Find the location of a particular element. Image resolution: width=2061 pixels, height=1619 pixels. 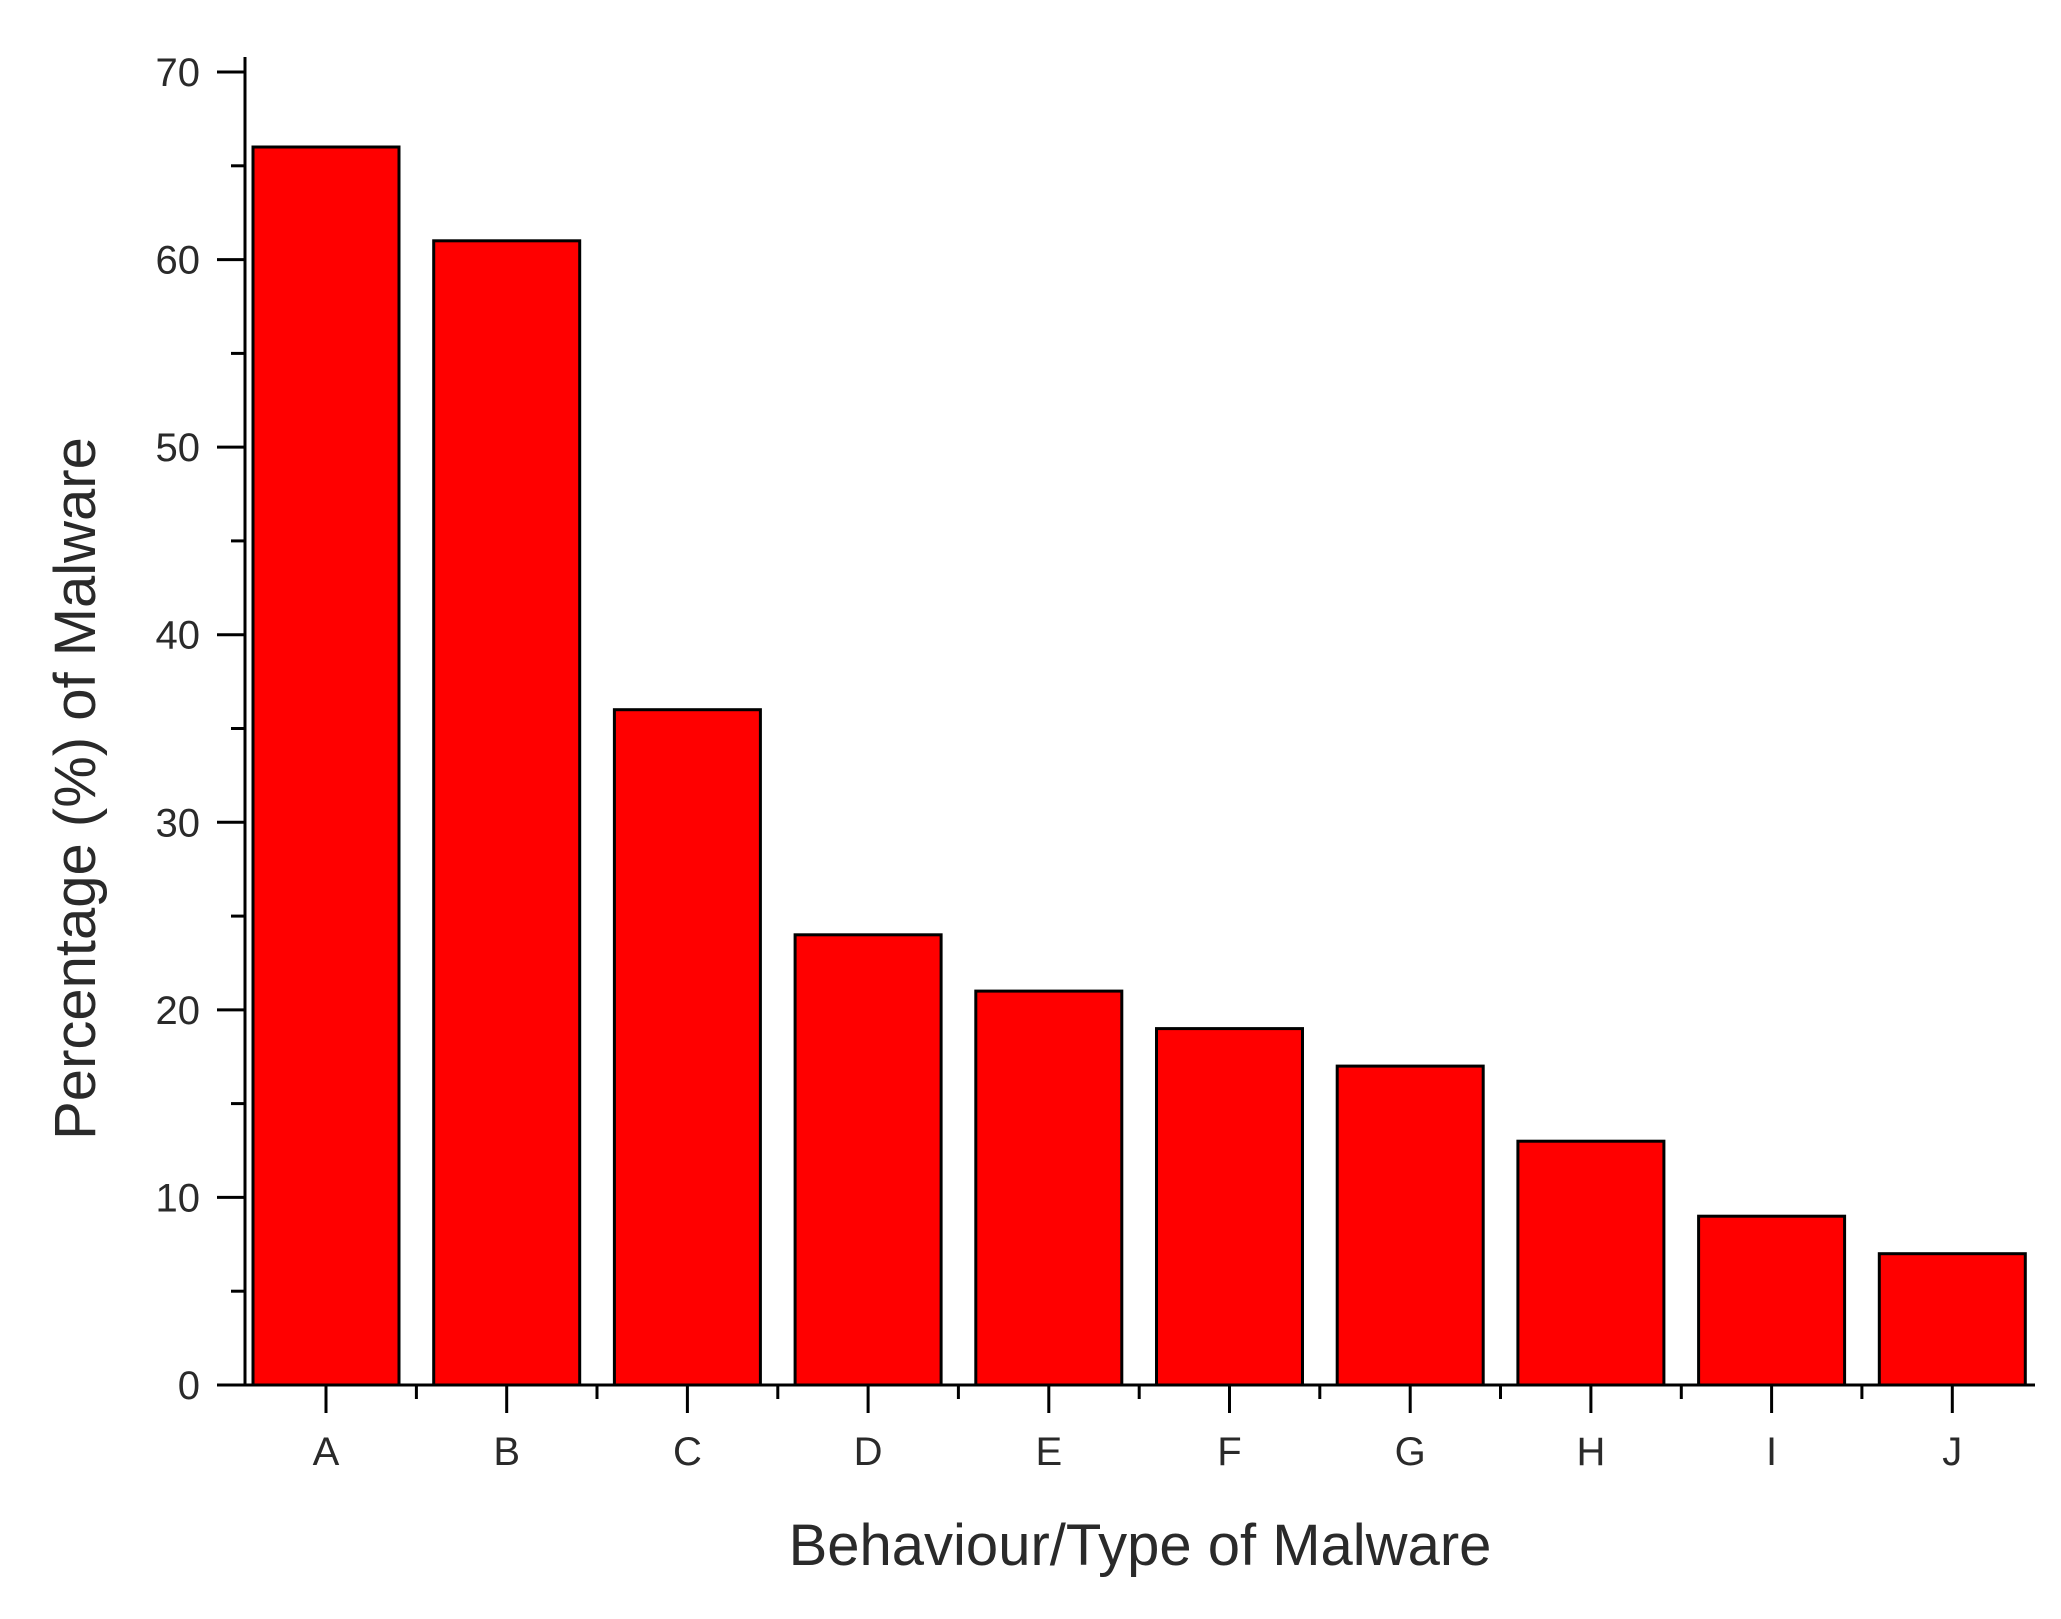

bar-G is located at coordinates (1410, 1225).